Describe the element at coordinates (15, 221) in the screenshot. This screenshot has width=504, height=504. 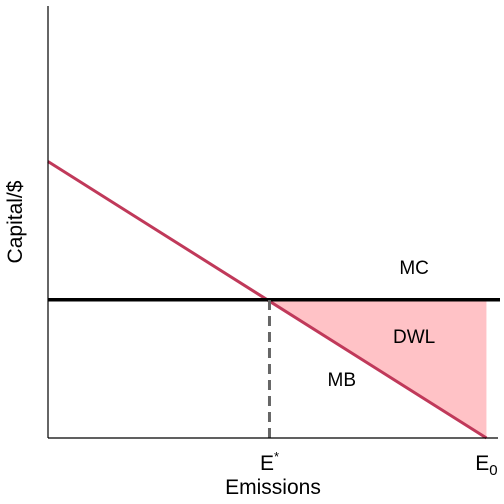
I see `y-axis-label: Capital/$` at that location.